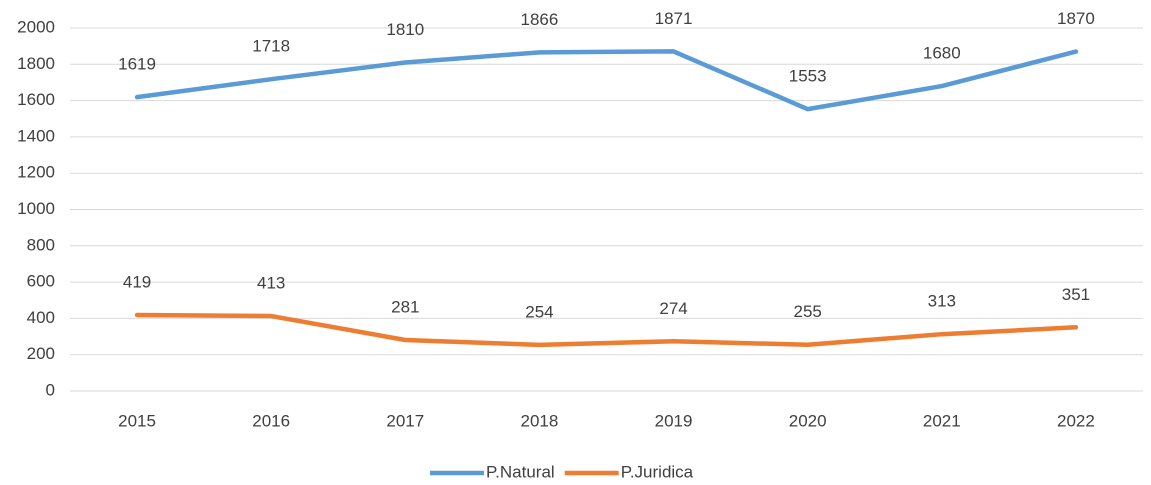  I want to click on data-label: 274, so click(673, 308).